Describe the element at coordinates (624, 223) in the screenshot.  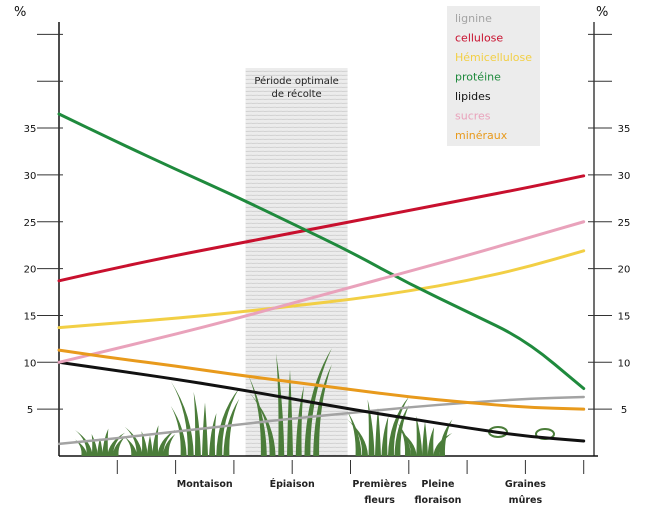
I see `y-tick-label-right: 25` at that location.